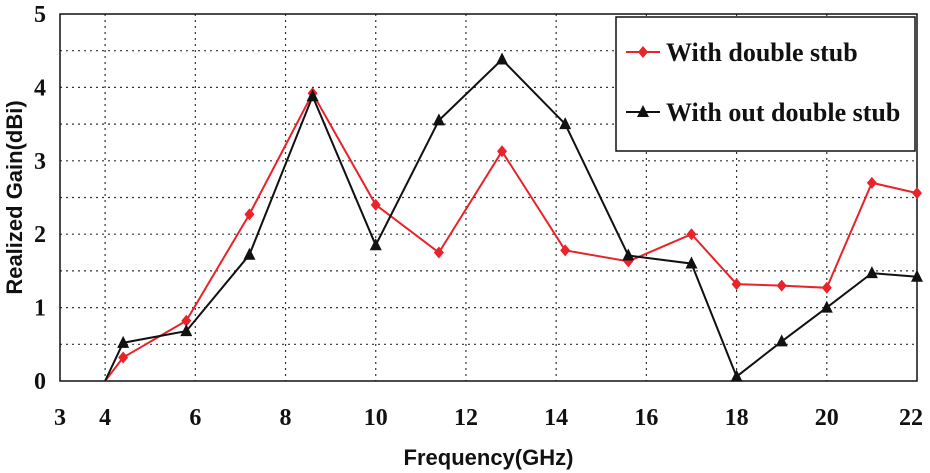 The height and width of the screenshot is (473, 930). What do you see at coordinates (762, 52) in the screenshot?
I see `legend-label: With double stub` at bounding box center [762, 52].